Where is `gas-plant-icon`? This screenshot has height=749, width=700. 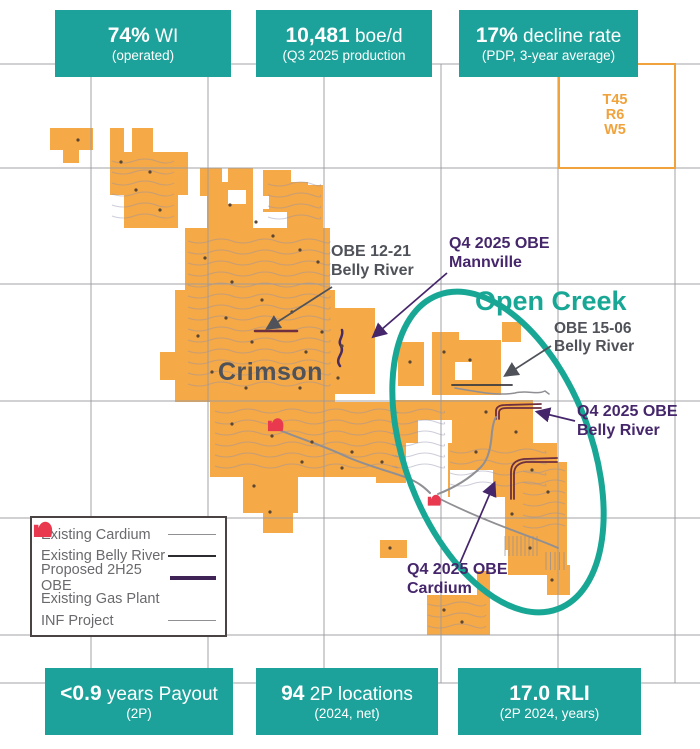 gas-plant-icon is located at coordinates (434, 500).